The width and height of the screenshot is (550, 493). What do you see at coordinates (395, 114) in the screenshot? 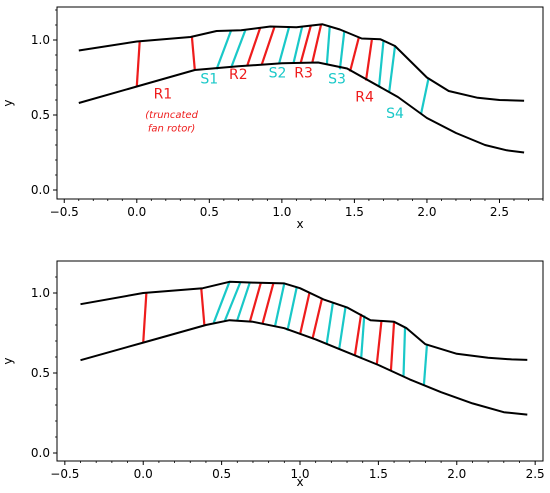
I see `stator-stage-label: S4` at bounding box center [395, 114].